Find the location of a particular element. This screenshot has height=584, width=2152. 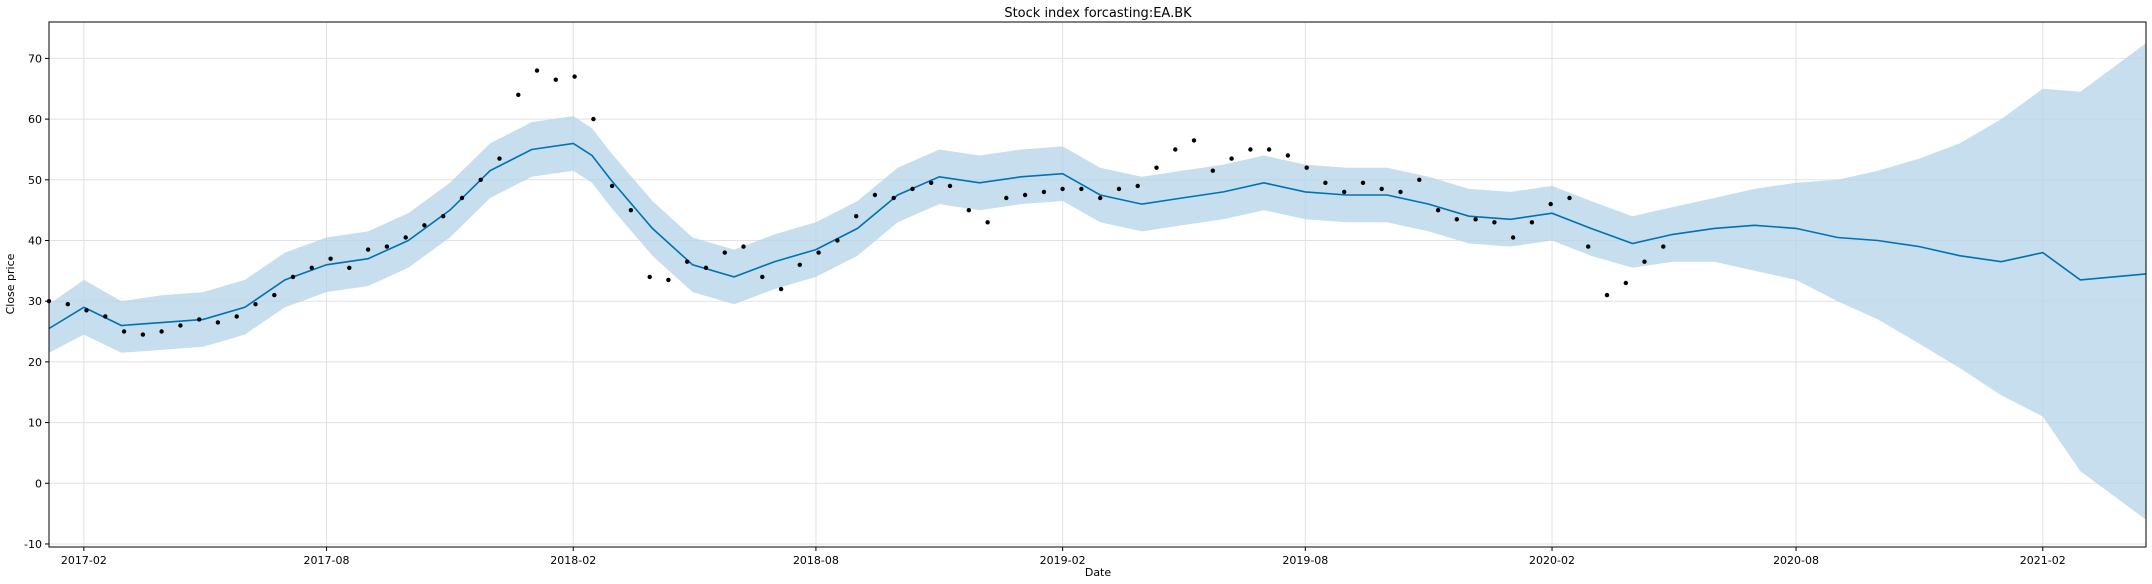

x-tick-label: 2017-08 is located at coordinates (327, 560).